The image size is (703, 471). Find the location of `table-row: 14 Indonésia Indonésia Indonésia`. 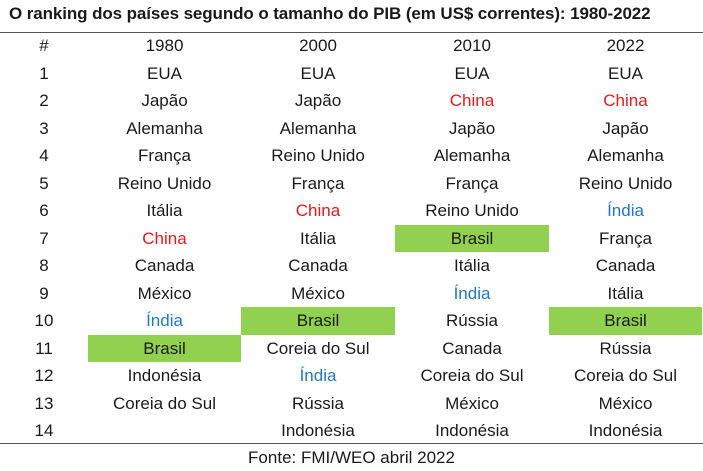

table-row: 14 Indonésia Indonésia Indonésia is located at coordinates (351, 431).